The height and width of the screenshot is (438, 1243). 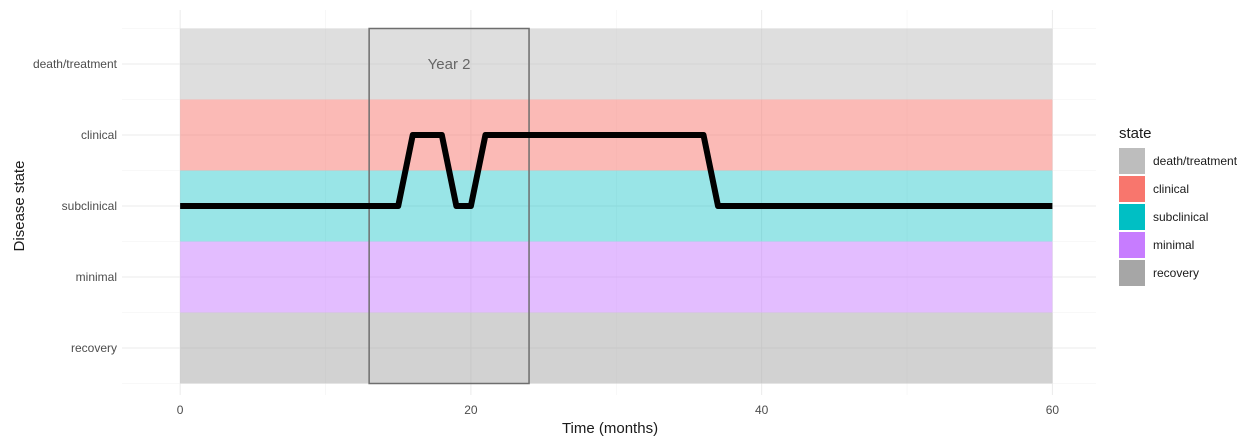 What do you see at coordinates (19, 206) in the screenshot?
I see `y-axis-title: Disease state` at bounding box center [19, 206].